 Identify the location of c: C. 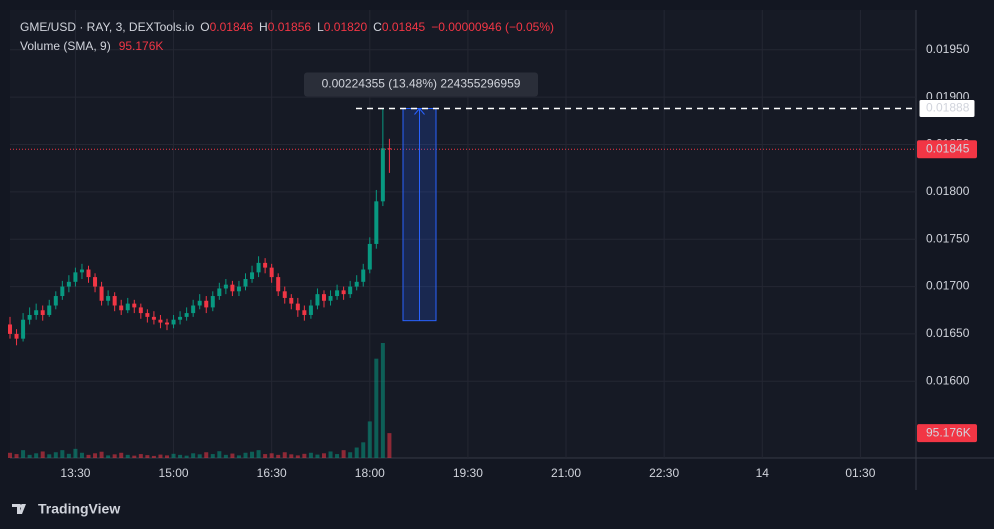
(377, 27).